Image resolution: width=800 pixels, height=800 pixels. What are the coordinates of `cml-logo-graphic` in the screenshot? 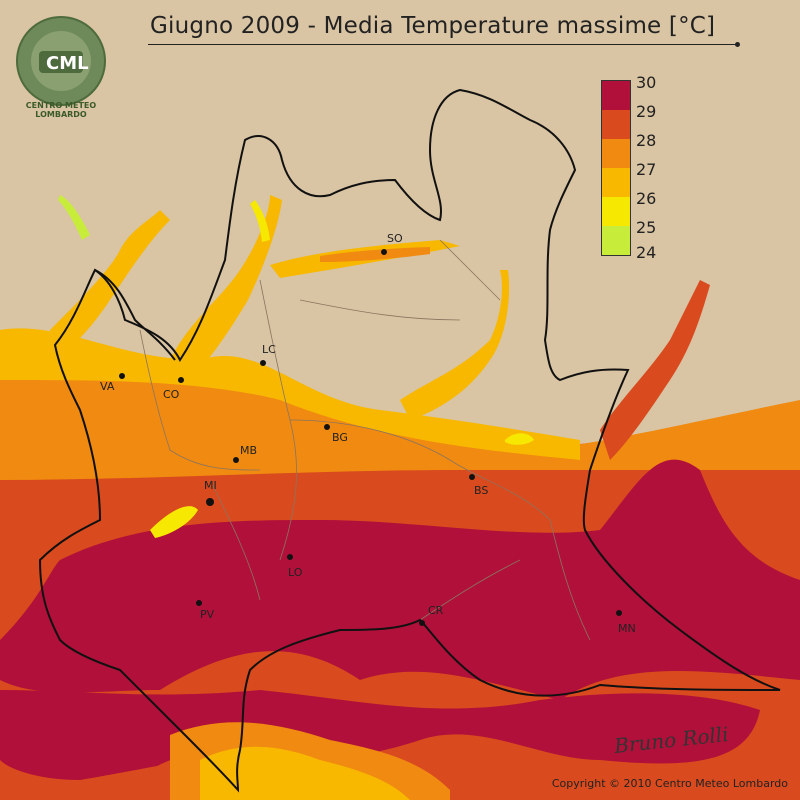 It's located at (61, 61).